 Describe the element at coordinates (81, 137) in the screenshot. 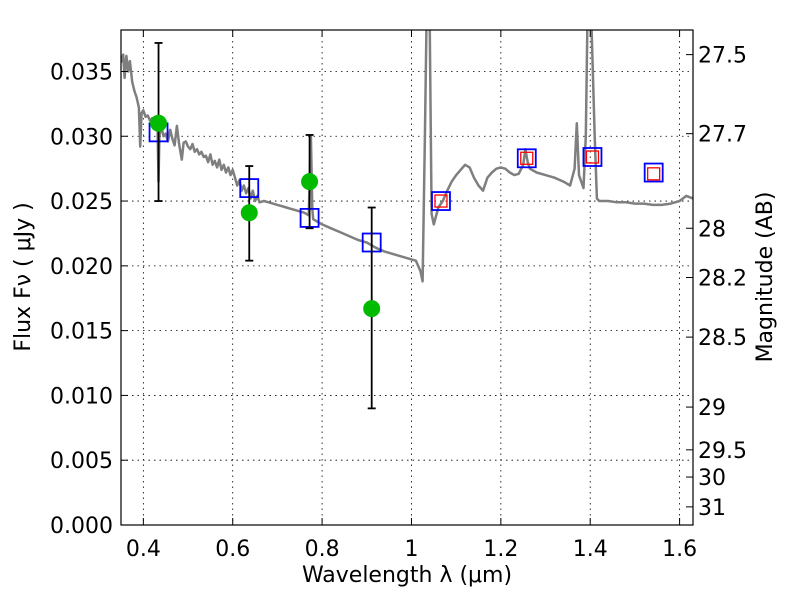

I see `y-tick-label: 0.030` at that location.